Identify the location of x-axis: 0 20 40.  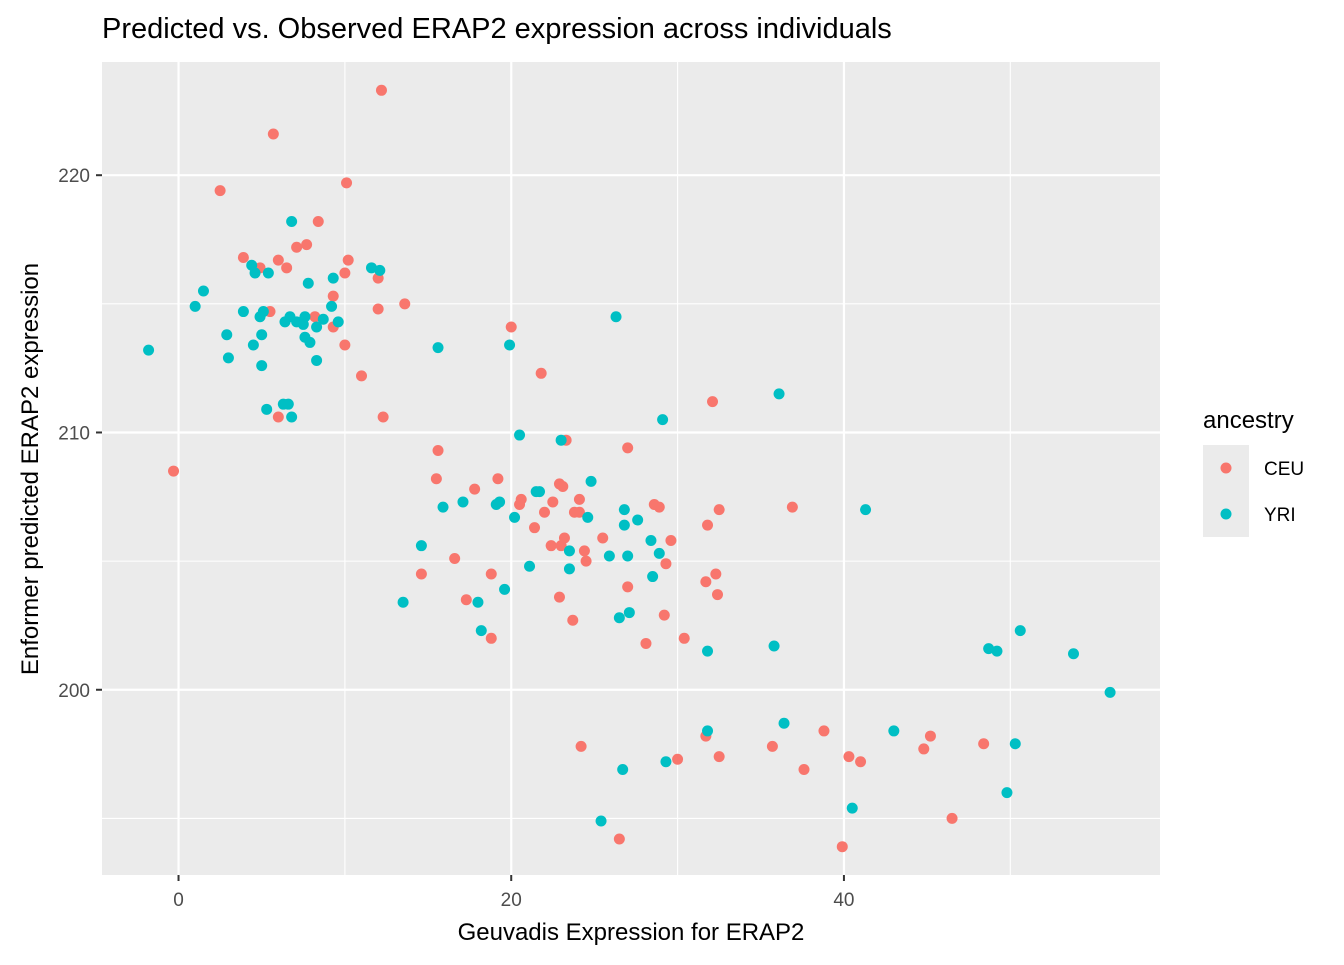
(514, 893).